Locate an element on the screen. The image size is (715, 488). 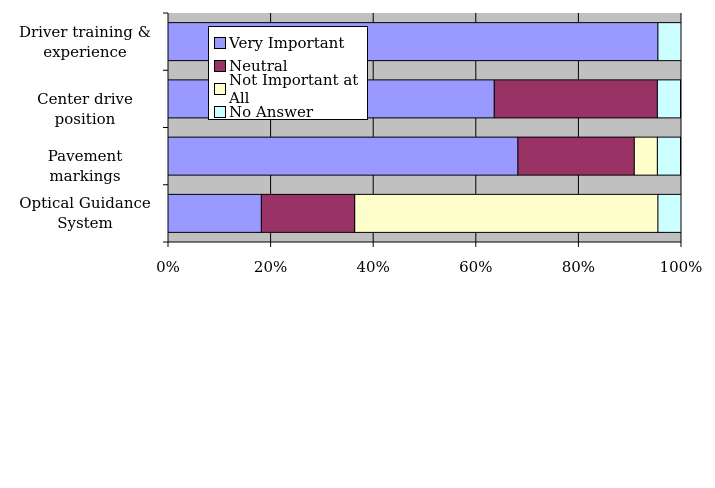
category-label: Driver training & experience is located at coordinates (85, 42).